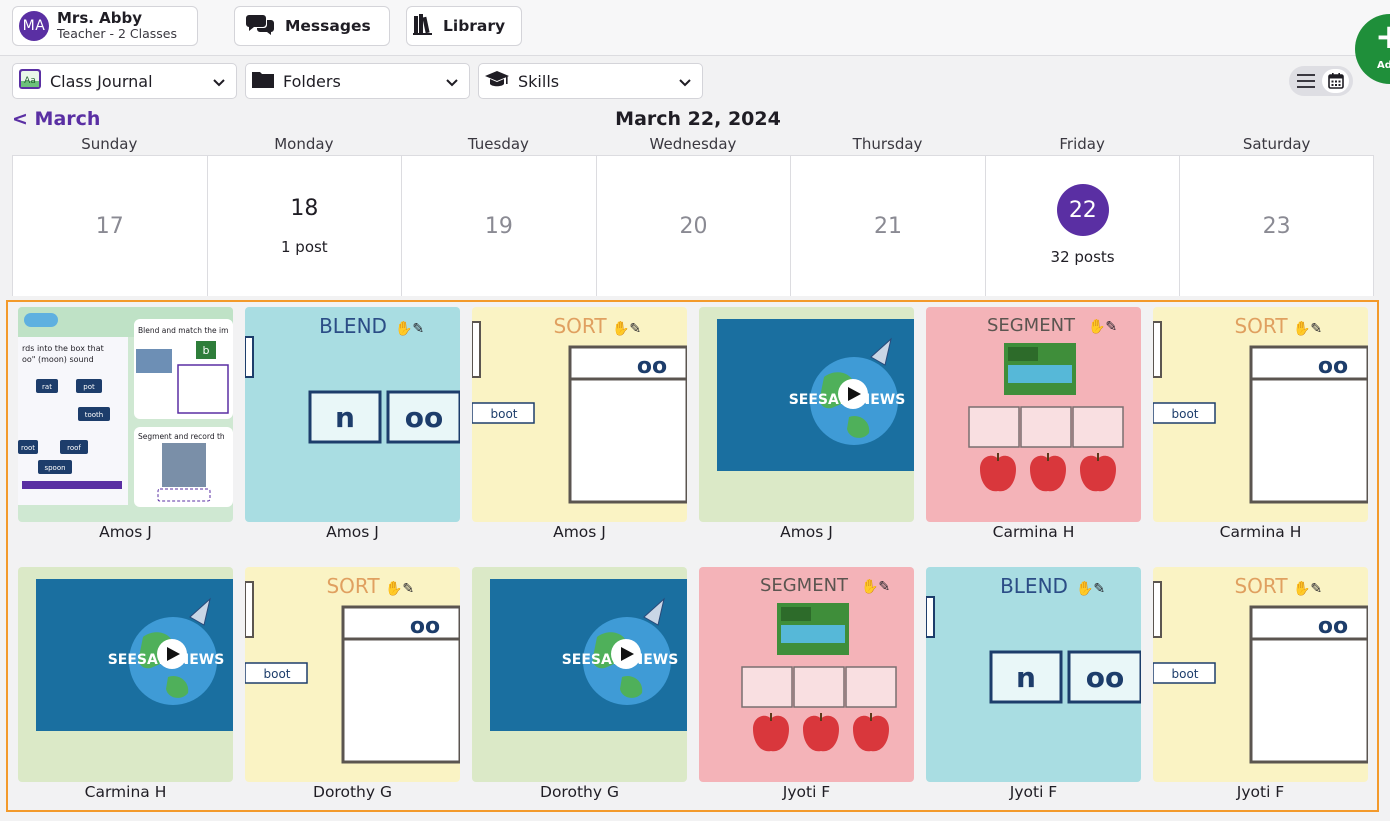 The height and width of the screenshot is (821, 1390). I want to click on day-cell-21: 21, so click(887, 226).